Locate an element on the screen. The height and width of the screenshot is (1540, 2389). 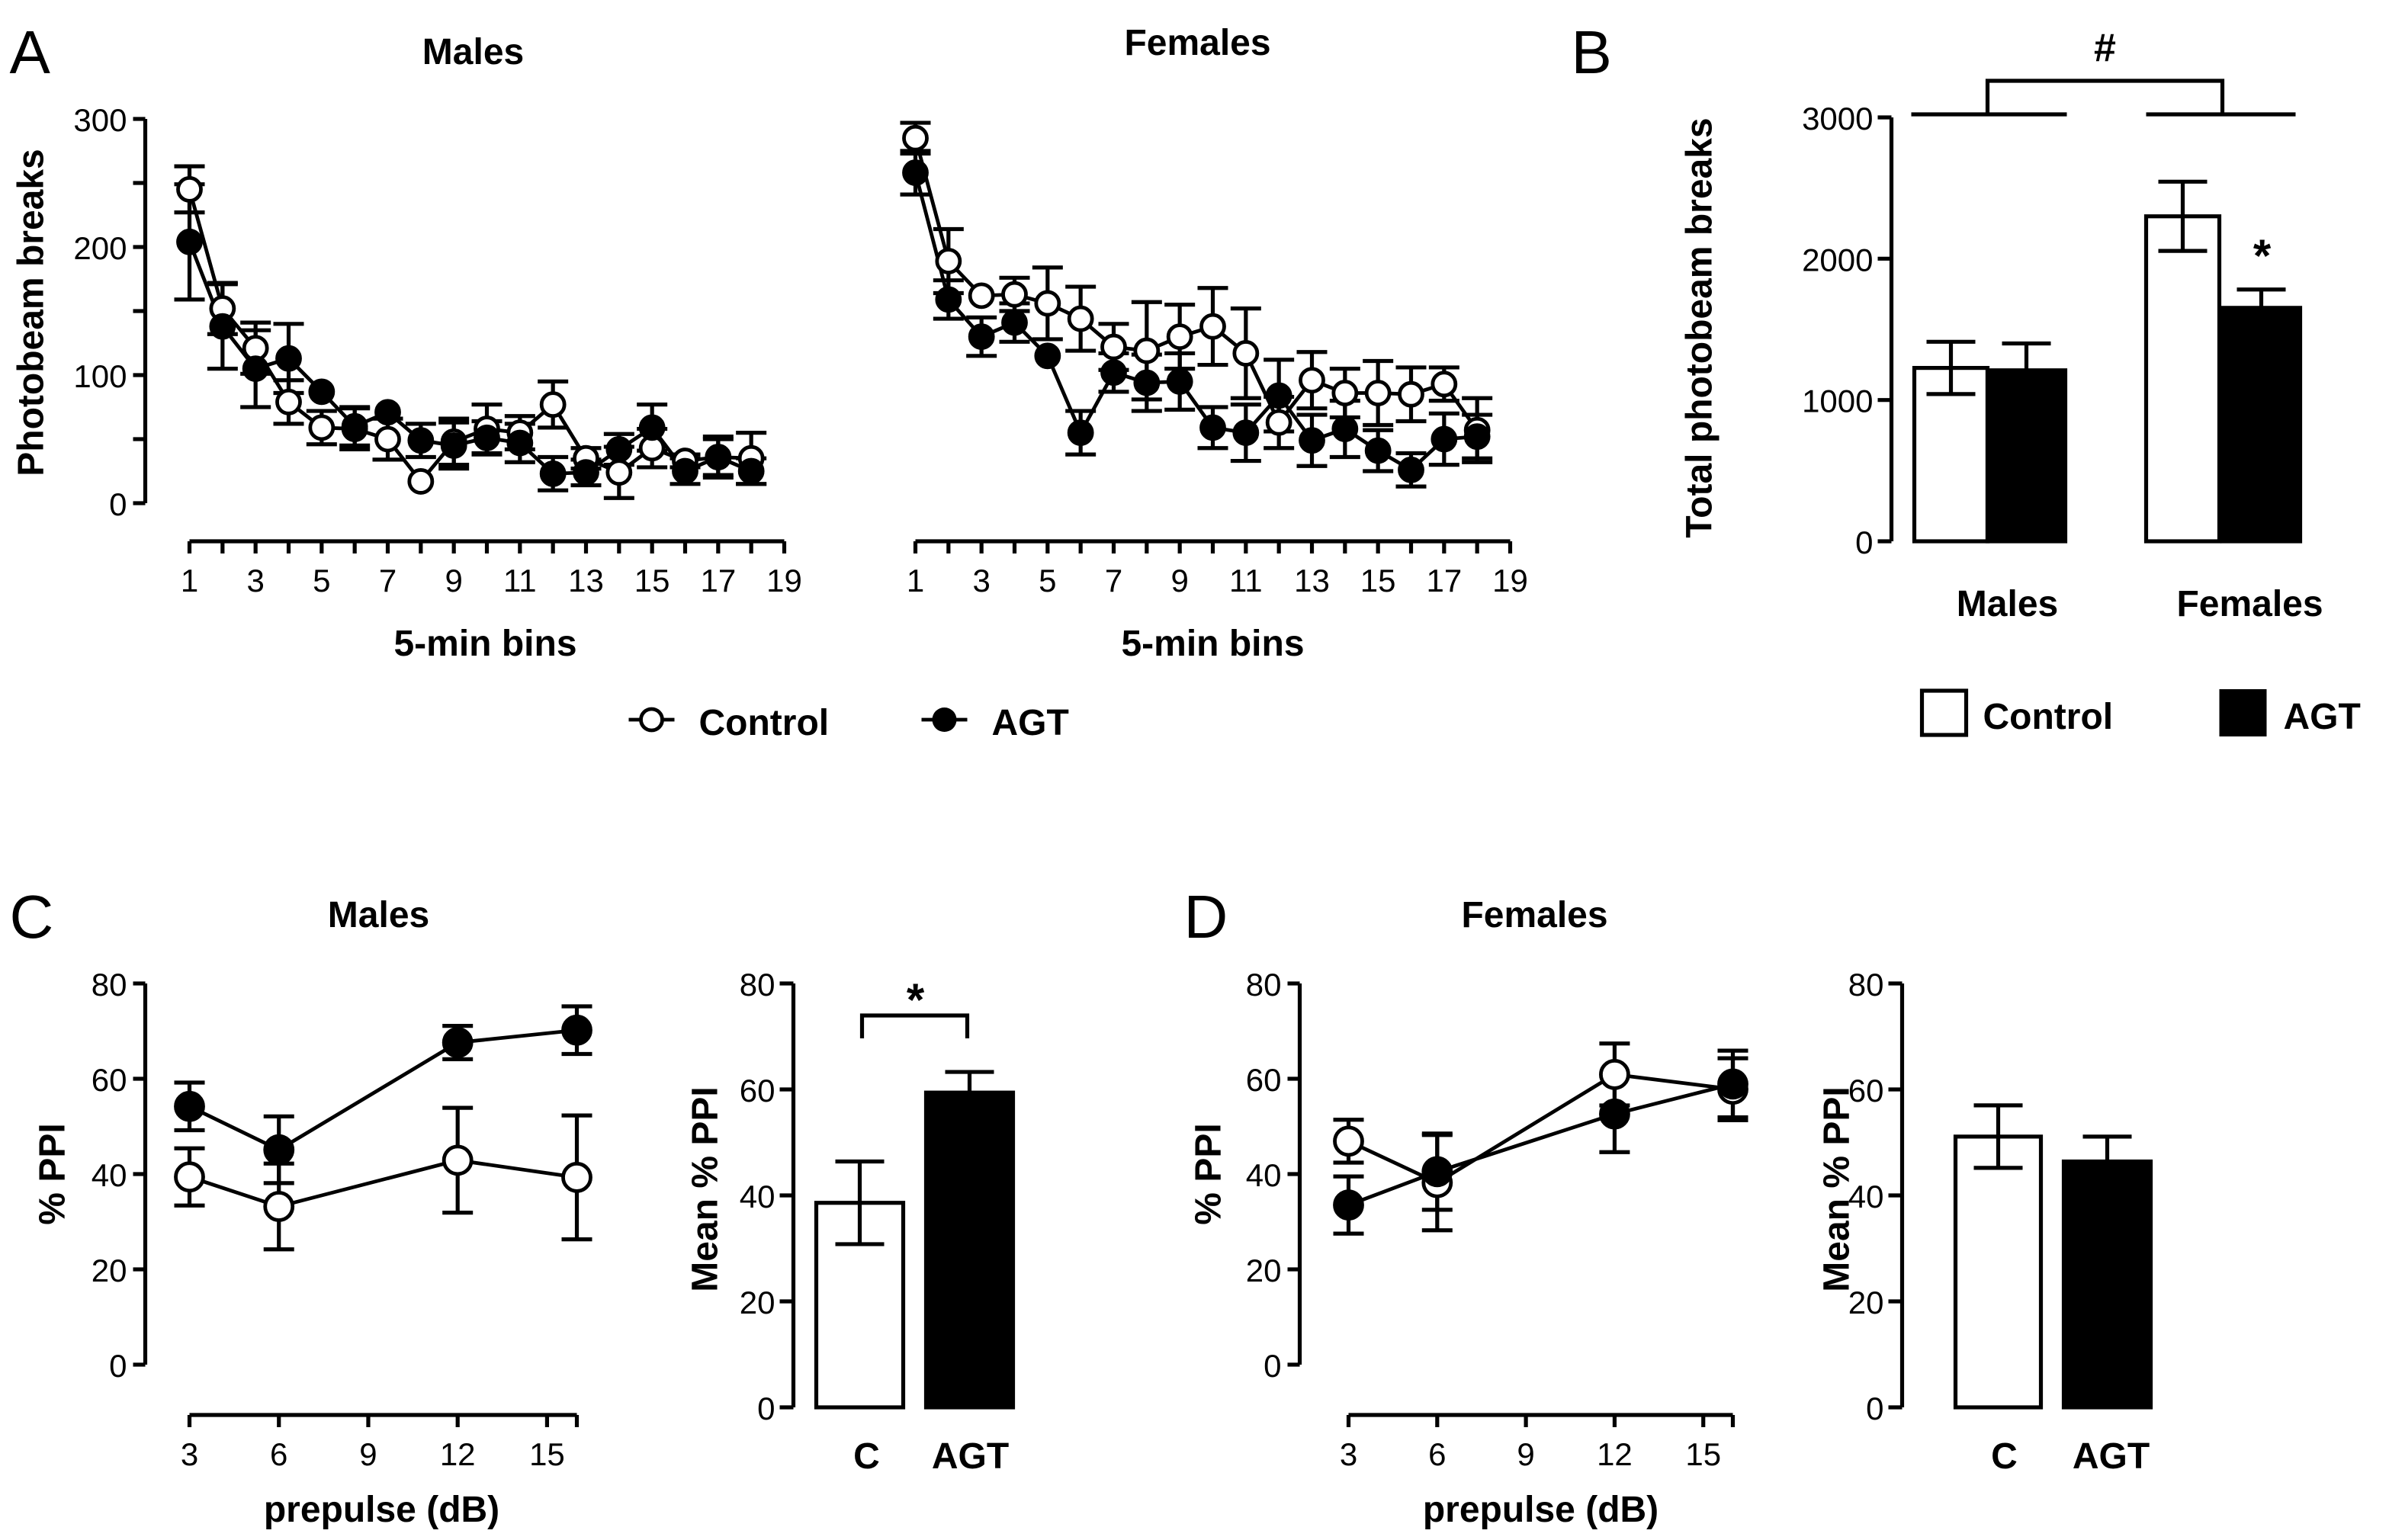
legend-a-control-label: Control is located at coordinates (764, 723).